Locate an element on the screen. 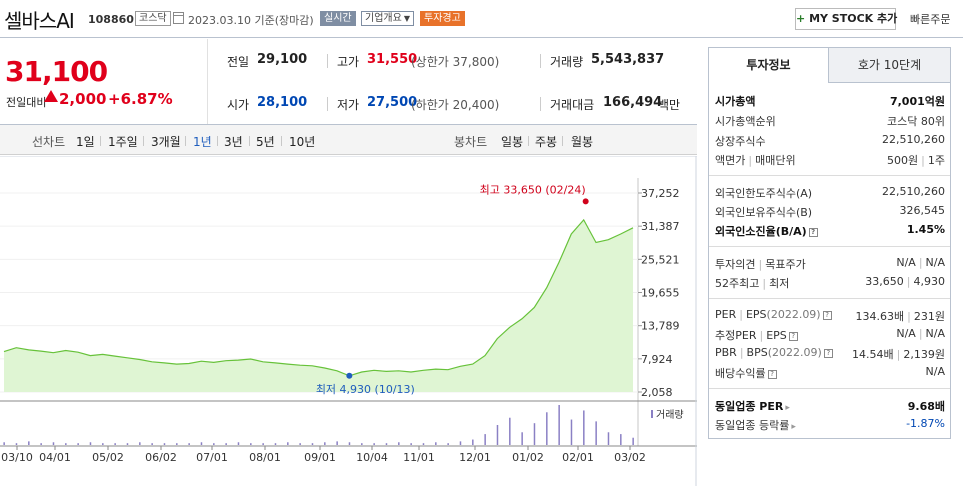 This screenshot has height=486, width=963. x-tick-label: 08/01 is located at coordinates (265, 457).